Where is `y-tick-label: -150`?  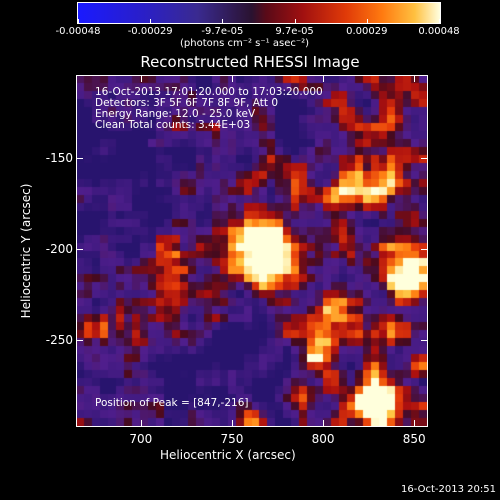
y-tick-label: -150 is located at coordinates (59, 158).